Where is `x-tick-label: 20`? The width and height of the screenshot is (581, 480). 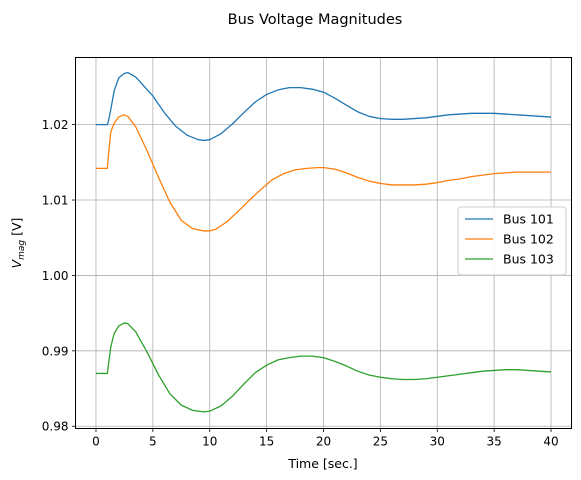
x-tick-label: 20 is located at coordinates (323, 442).